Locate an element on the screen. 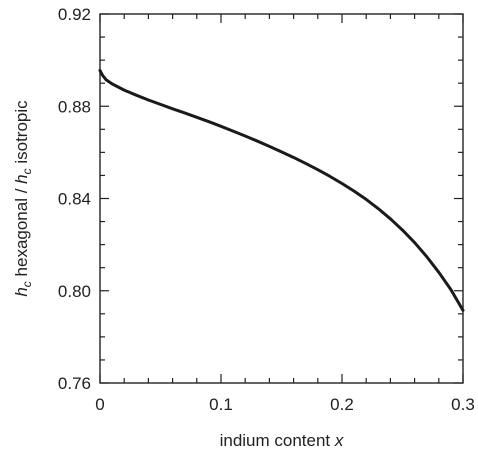 This screenshot has width=478, height=455. x-tick-label: 0.3 is located at coordinates (463, 404).